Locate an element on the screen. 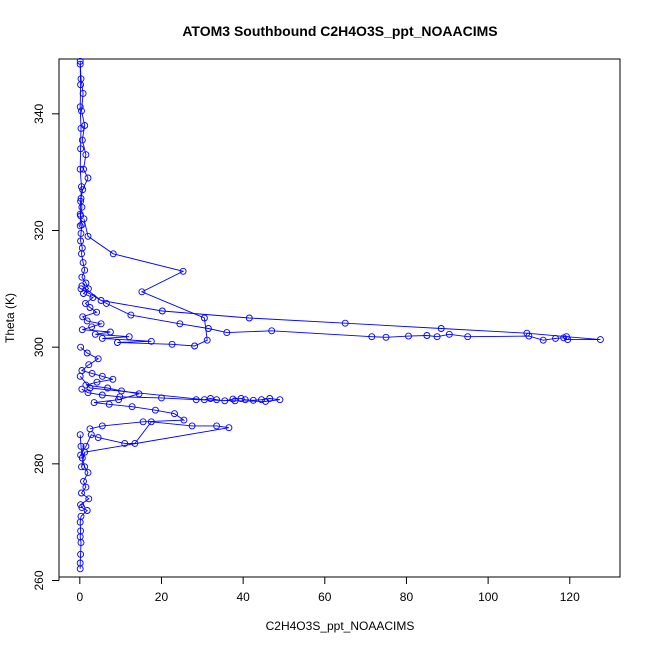 Image resolution: width=650 pixels, height=650 pixels. y-tick-label: 320 is located at coordinates (39, 230).